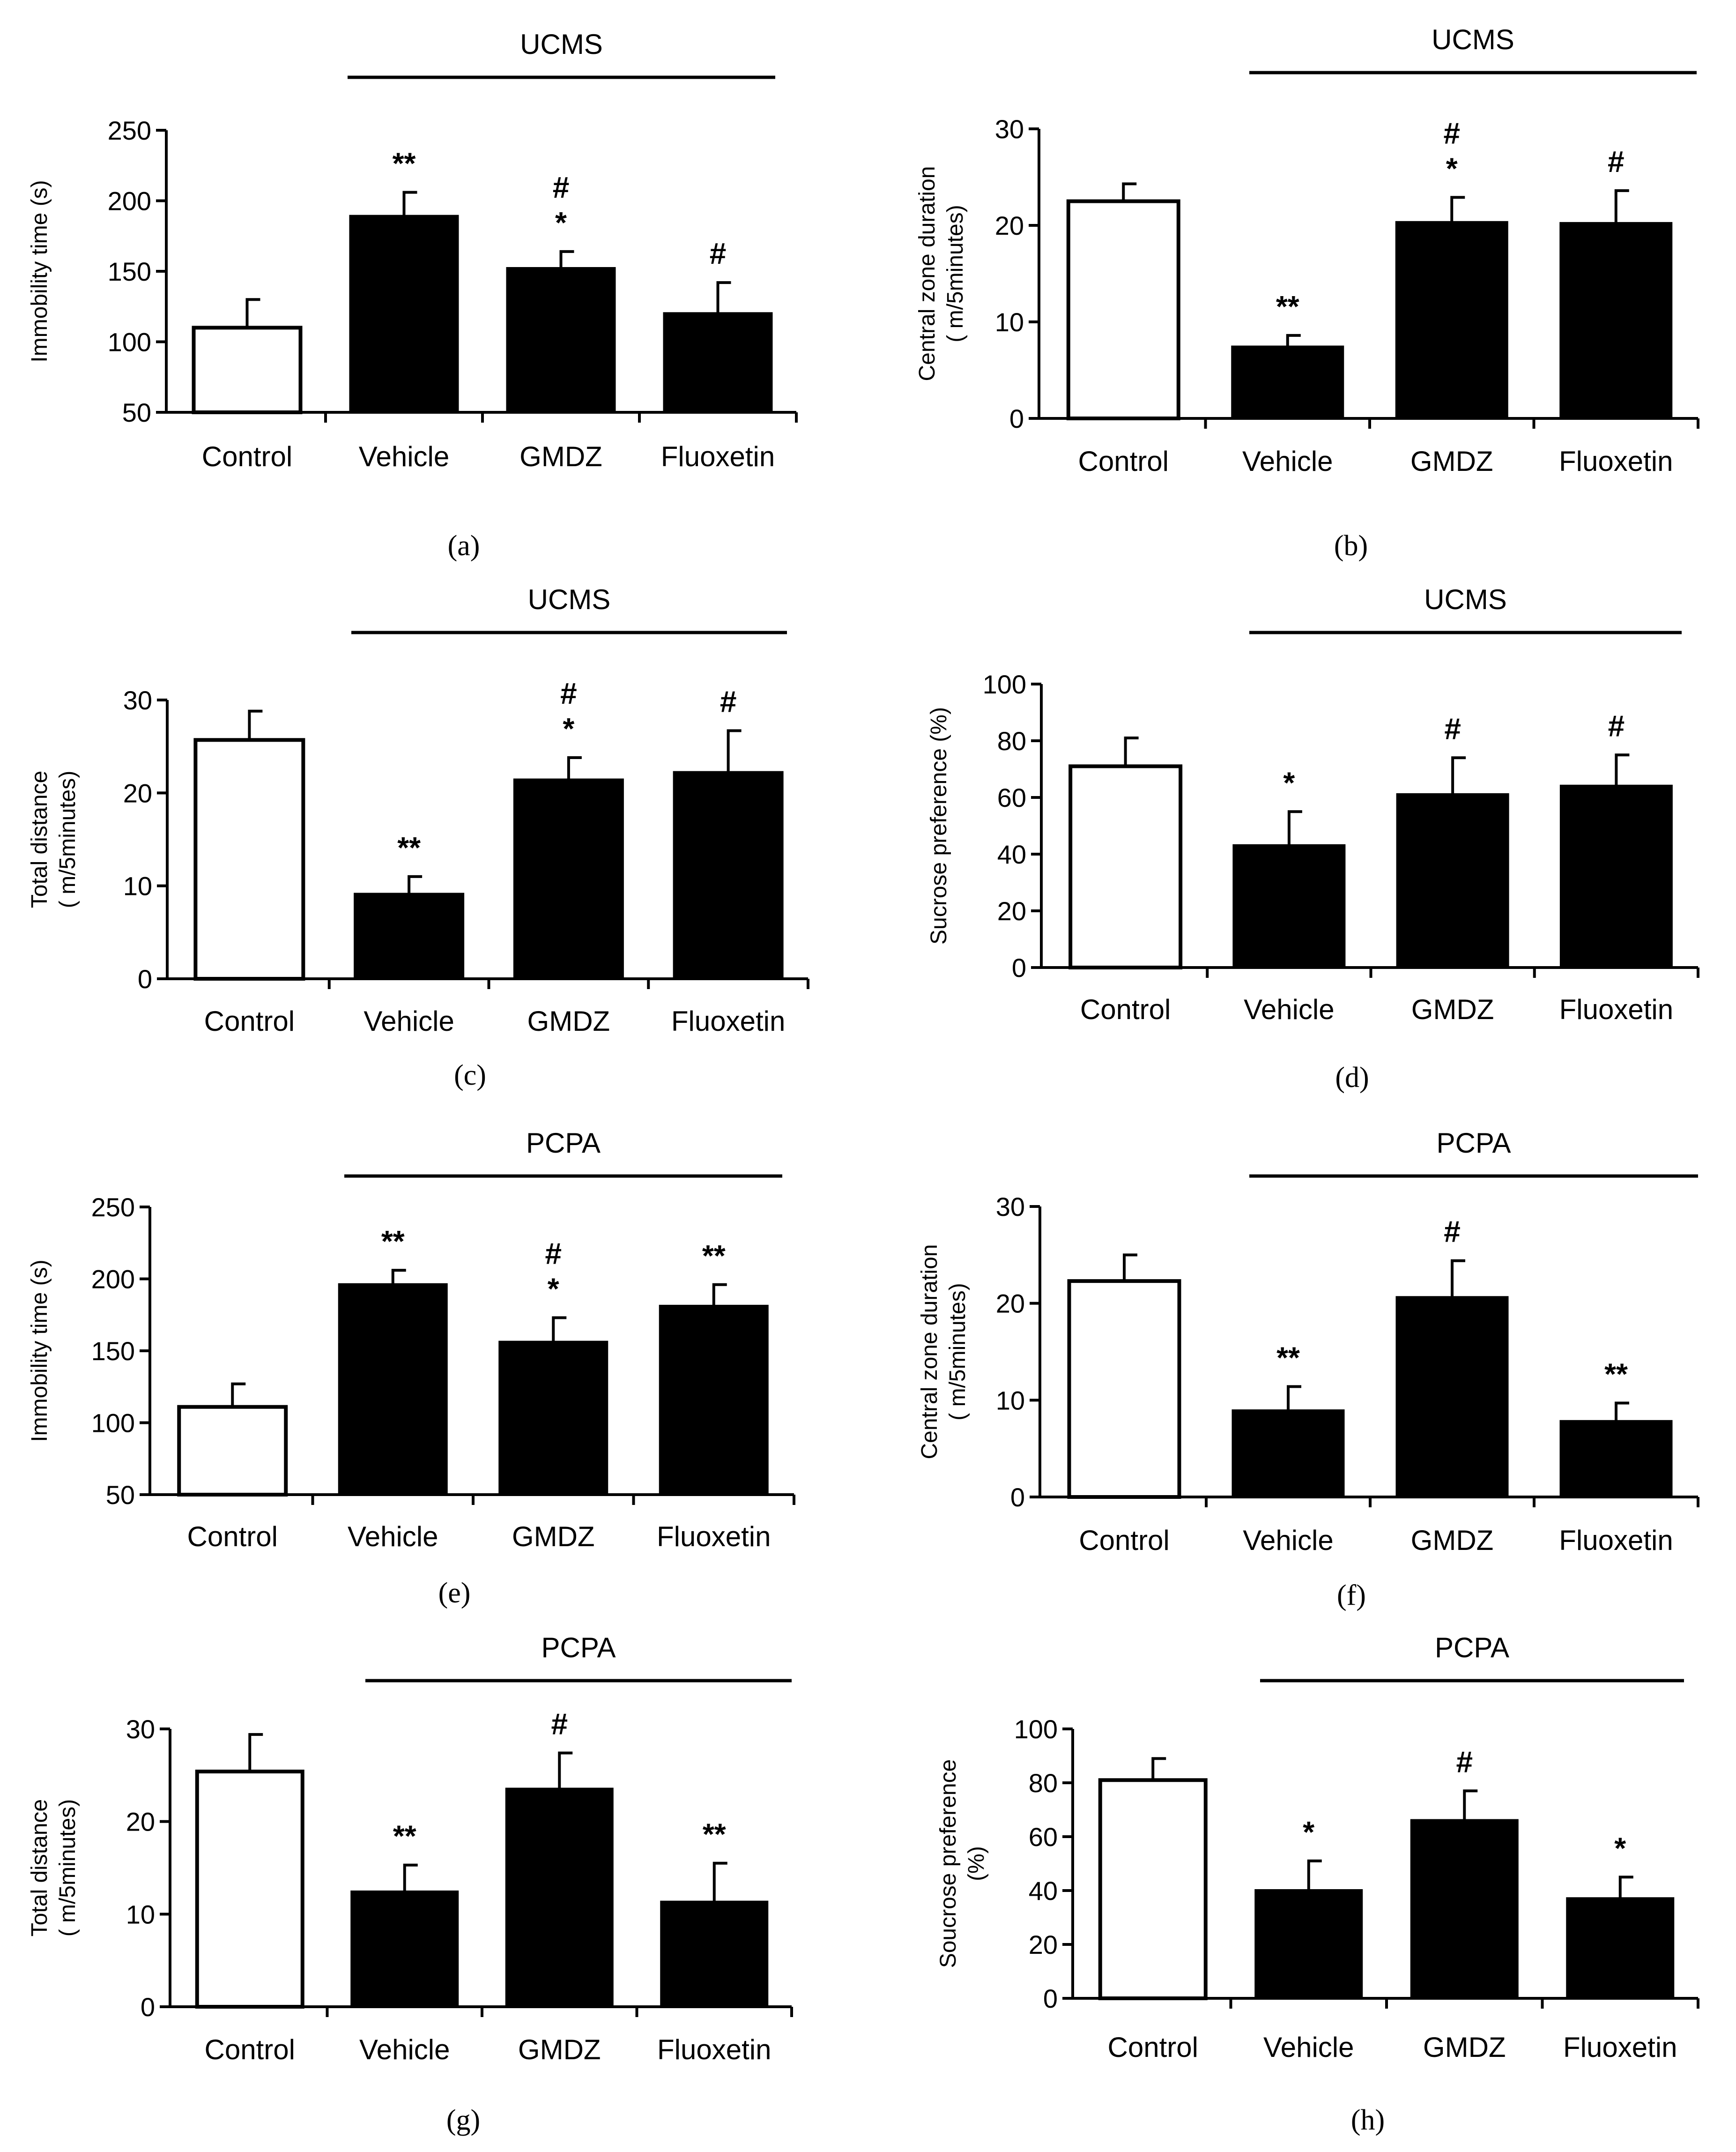  What do you see at coordinates (464, 546) in the screenshot?
I see `panel-label: (a)` at bounding box center [464, 546].